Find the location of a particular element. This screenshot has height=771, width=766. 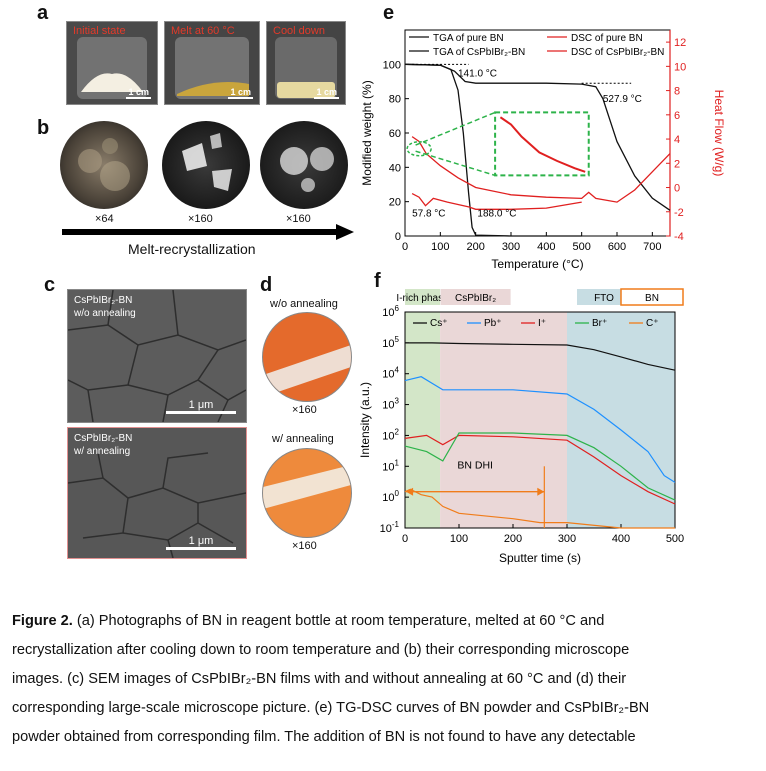

x-tick-label: 700 is located at coordinates (652, 247).